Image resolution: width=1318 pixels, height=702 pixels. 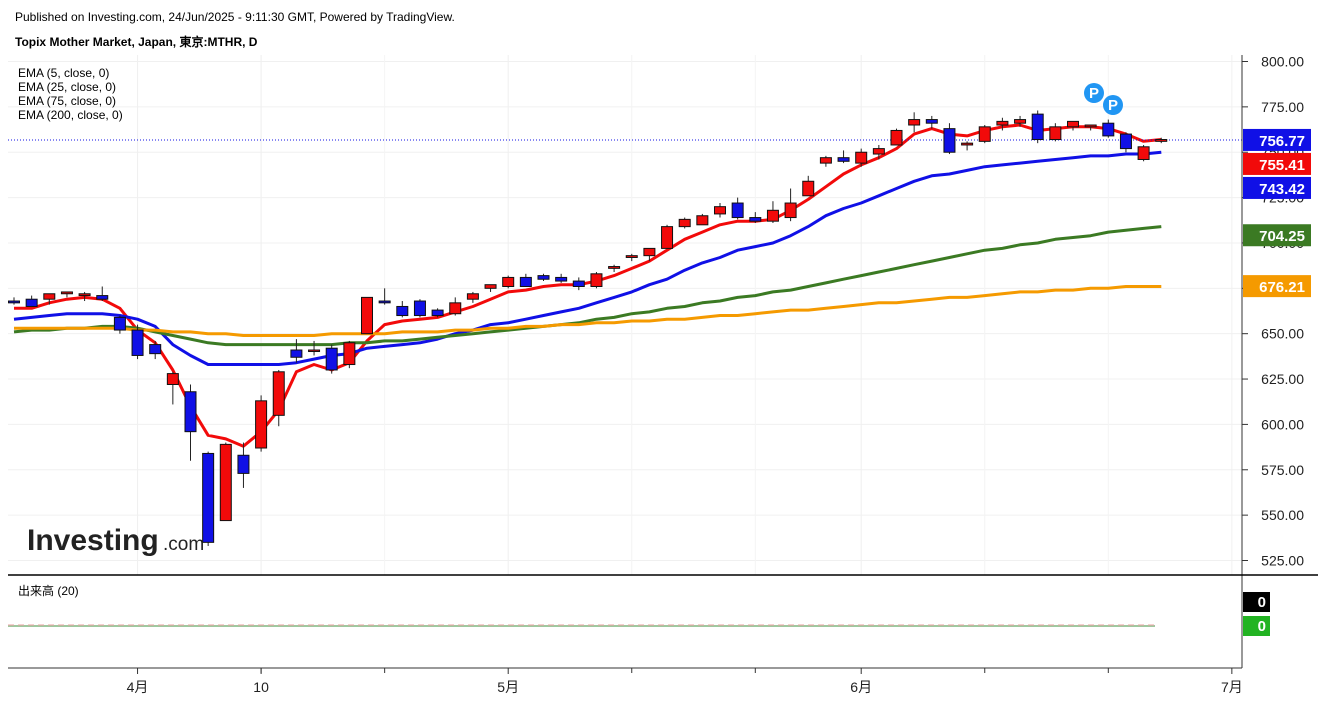 What do you see at coordinates (63, 73) in the screenshot?
I see `legend-ema5: EMA (5, close, 0)` at bounding box center [63, 73].